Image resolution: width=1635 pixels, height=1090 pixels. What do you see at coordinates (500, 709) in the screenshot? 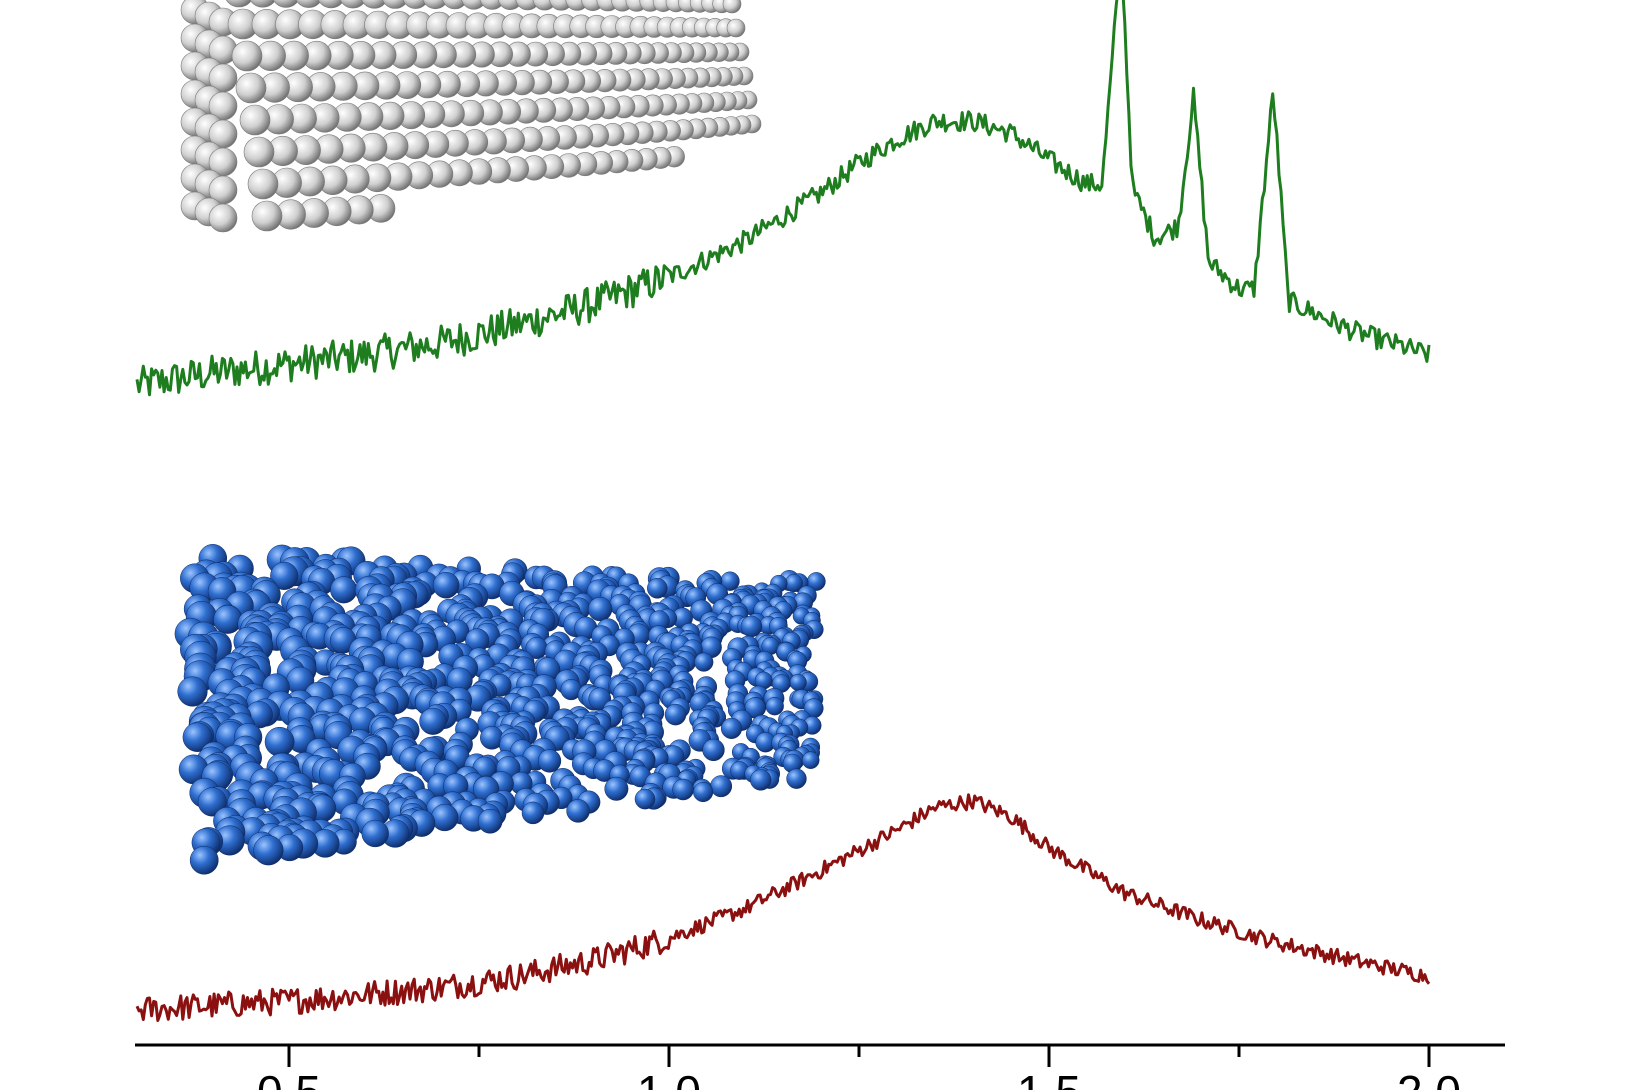
I see `amorphous-packing-icon` at bounding box center [500, 709].